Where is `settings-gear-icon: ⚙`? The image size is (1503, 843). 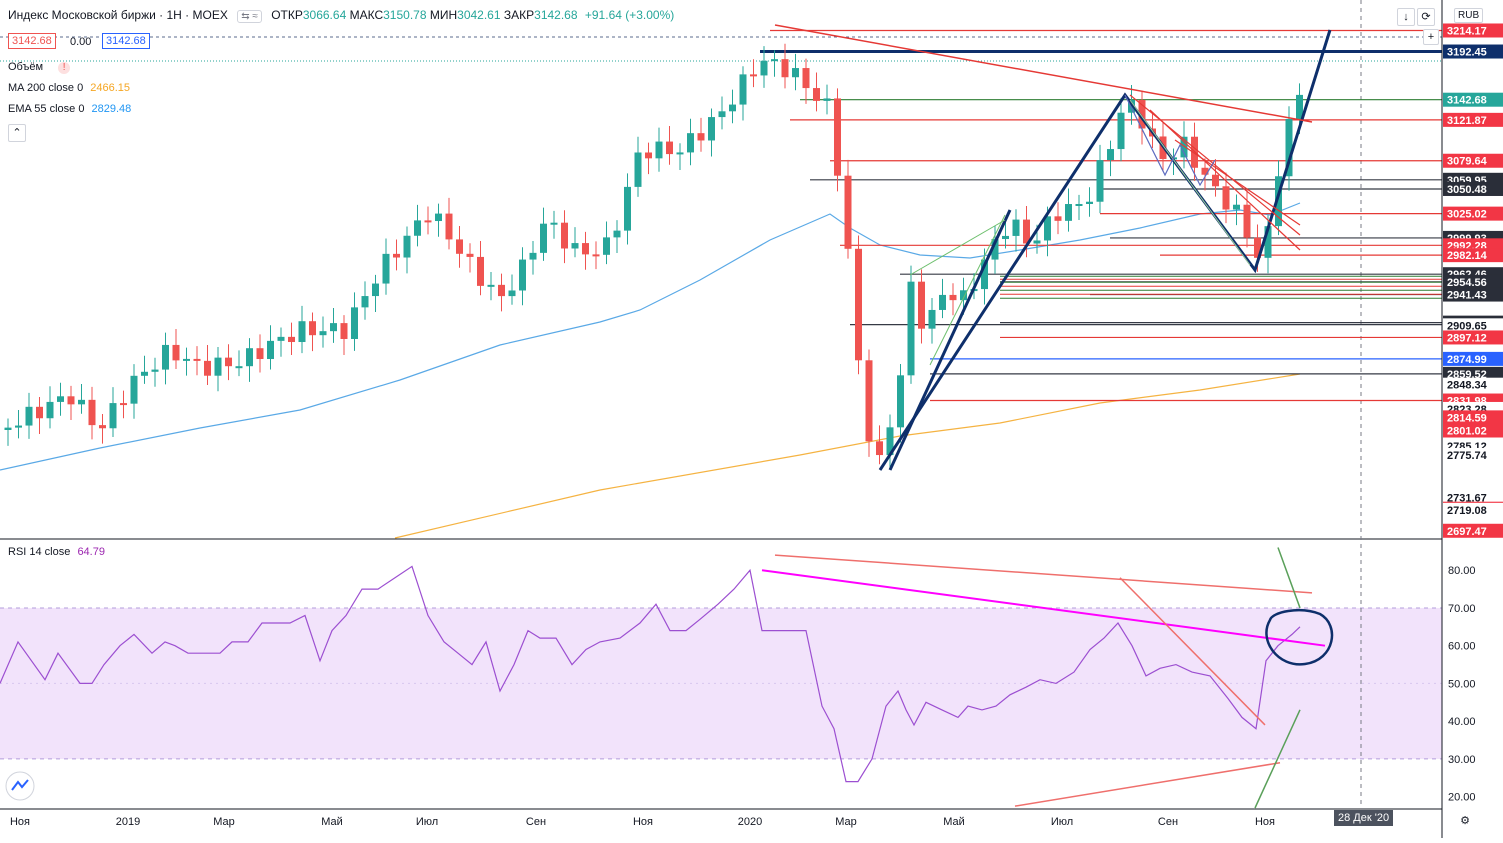
settings-gear-icon: ⚙ is located at coordinates (1465, 821).